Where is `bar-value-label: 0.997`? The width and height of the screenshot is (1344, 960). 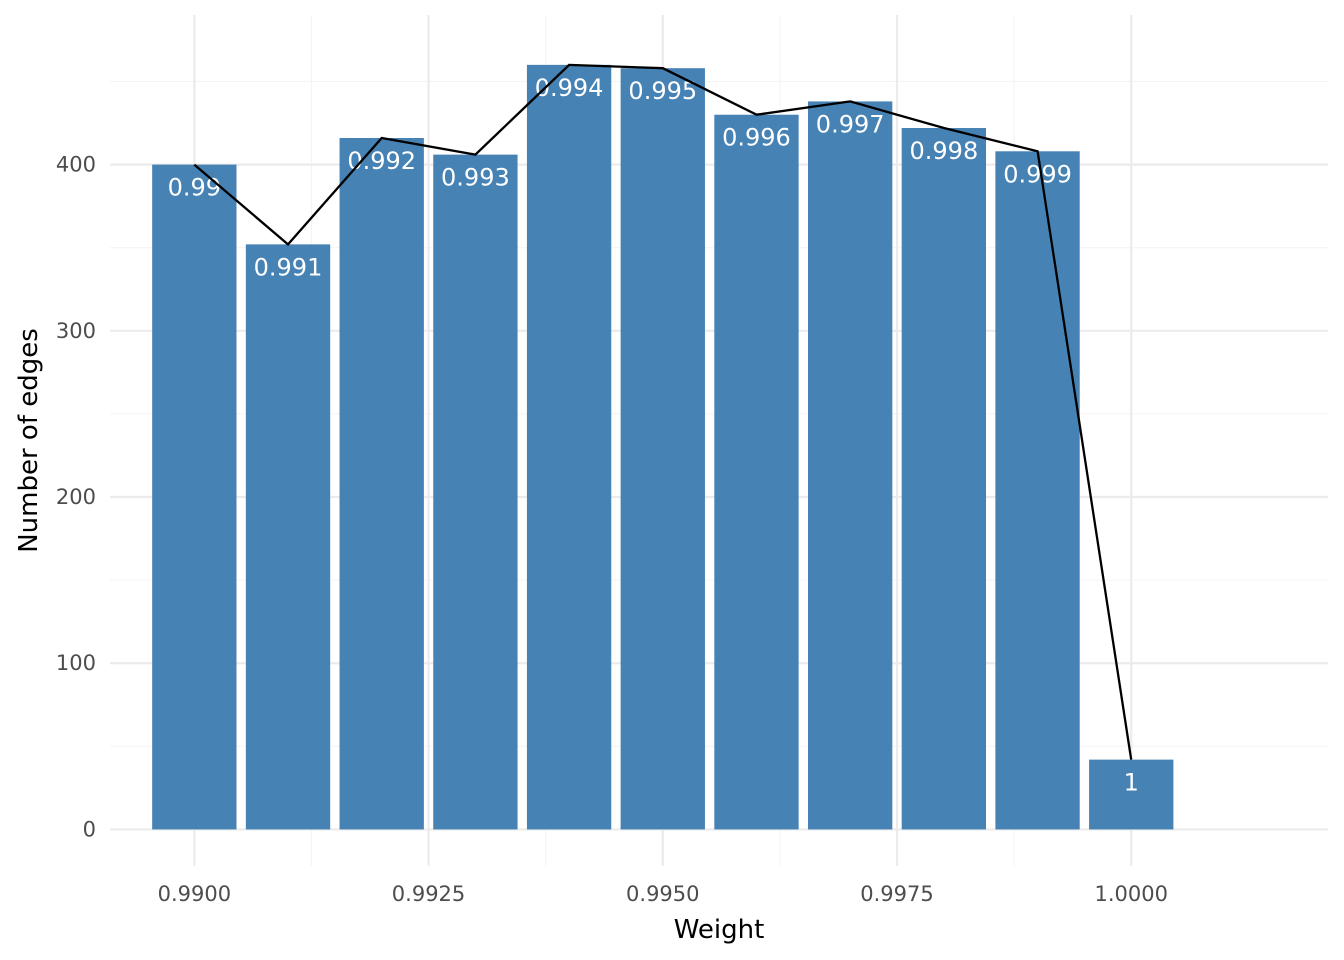
bar-value-label: 0.997 is located at coordinates (850, 124).